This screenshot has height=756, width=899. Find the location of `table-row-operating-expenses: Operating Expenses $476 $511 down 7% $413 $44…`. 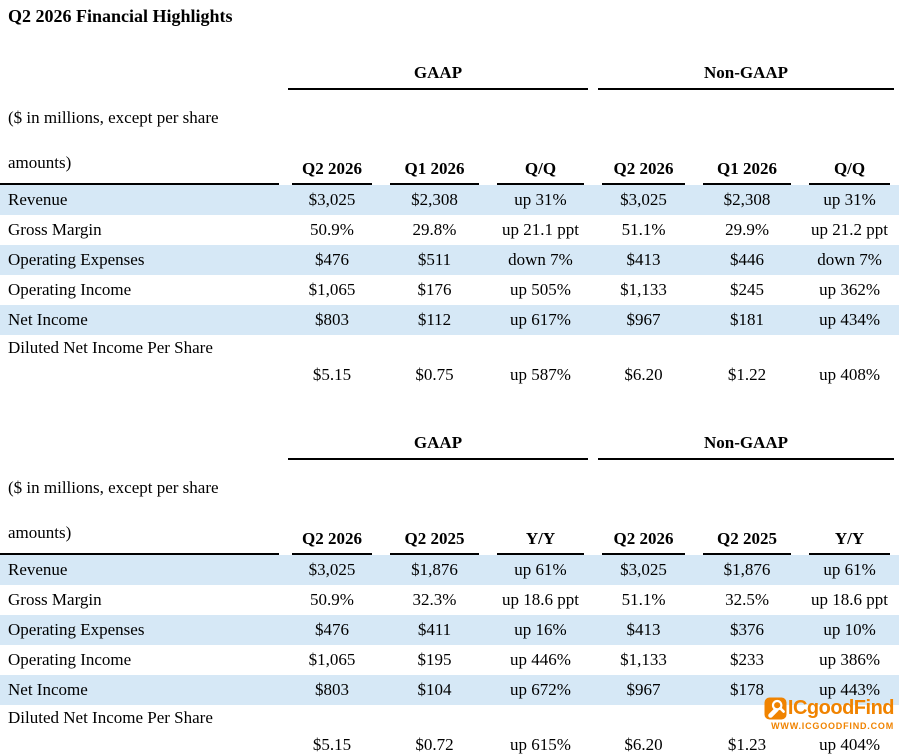

table-row-operating-expenses: Operating Expenses $476 $511 down 7% $413 $44… is located at coordinates (449, 260).